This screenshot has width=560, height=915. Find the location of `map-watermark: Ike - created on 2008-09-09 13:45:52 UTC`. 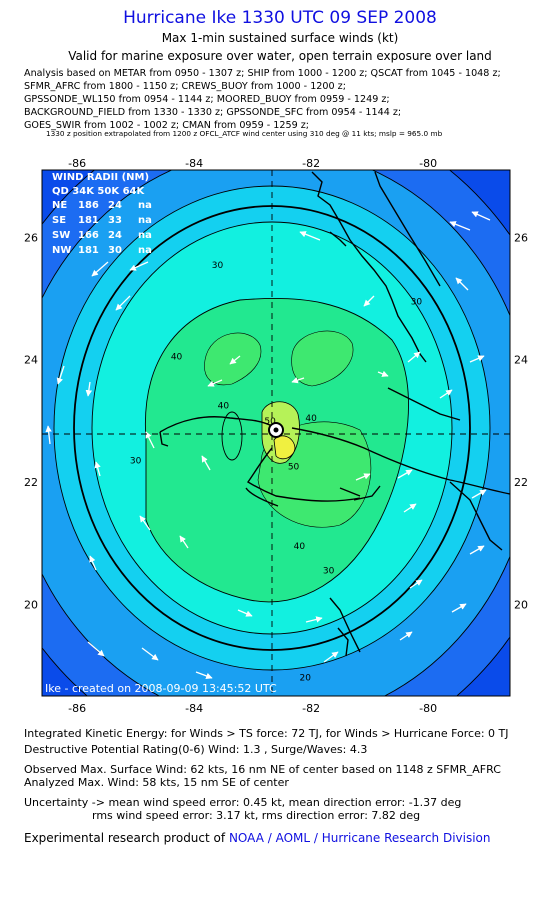

map-watermark: Ike - created on 2008-09-09 13:45:52 UTC is located at coordinates (161, 688).